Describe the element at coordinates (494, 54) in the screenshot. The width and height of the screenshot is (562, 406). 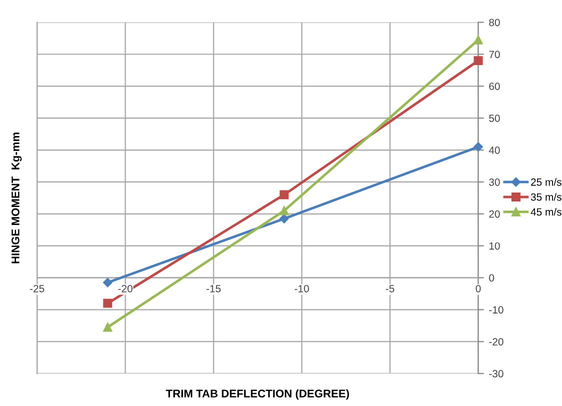
I see `y-tick-label: 70` at that location.